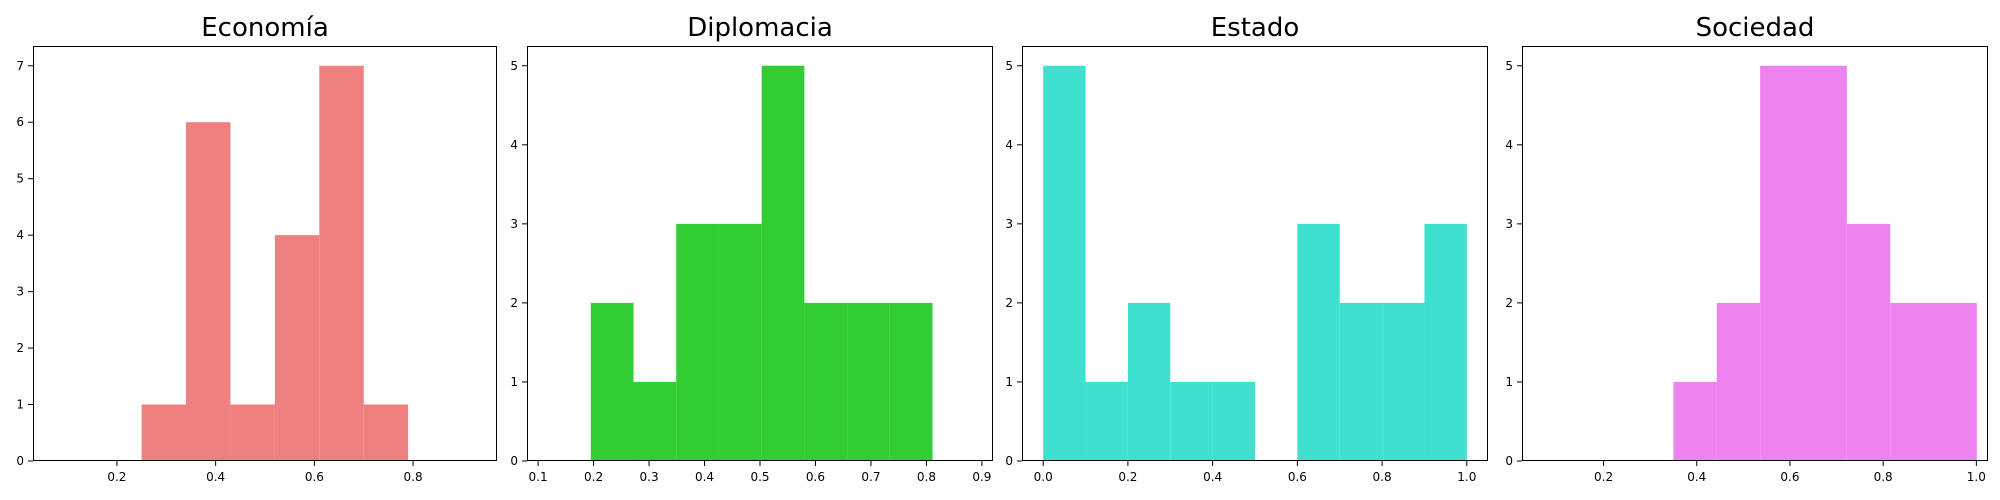 Image resolution: width=2000 pixels, height=500 pixels. I want to click on panel-title: Sociedad, so click(1755, 28).